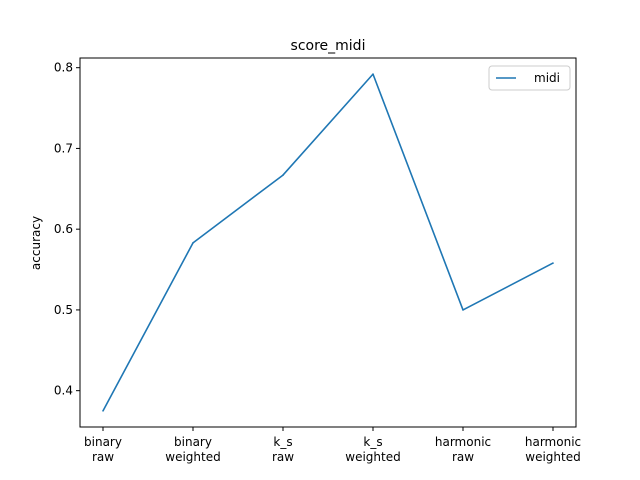  I want to click on legend-box, so click(529, 78).